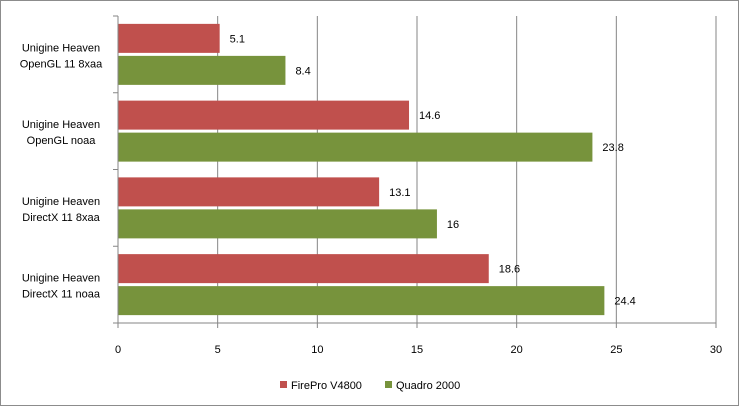  Describe the element at coordinates (317, 350) in the screenshot. I see `x-tick-label: 10` at that location.